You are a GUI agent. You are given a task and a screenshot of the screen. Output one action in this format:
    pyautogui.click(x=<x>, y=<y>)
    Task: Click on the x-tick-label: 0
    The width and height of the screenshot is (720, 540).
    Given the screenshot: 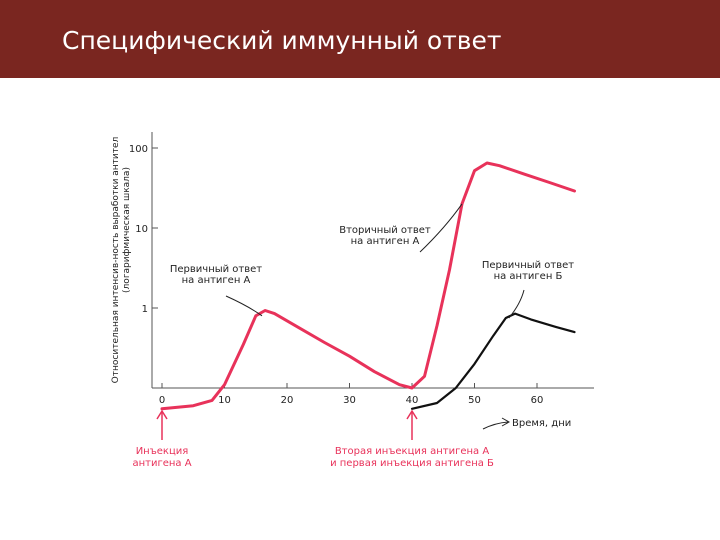 What is the action you would take?
    pyautogui.click(x=162, y=400)
    